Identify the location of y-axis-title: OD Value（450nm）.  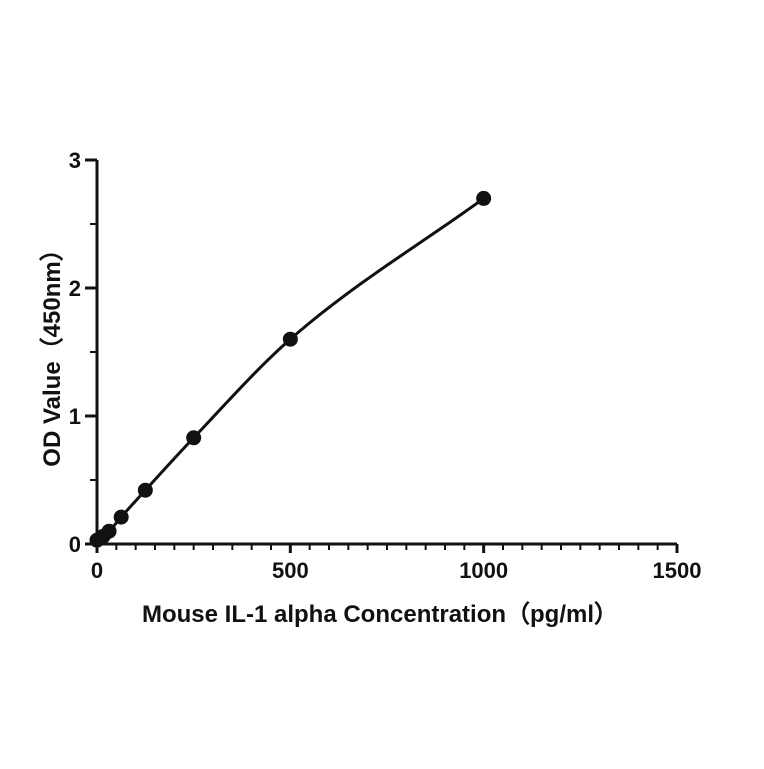
(52, 351).